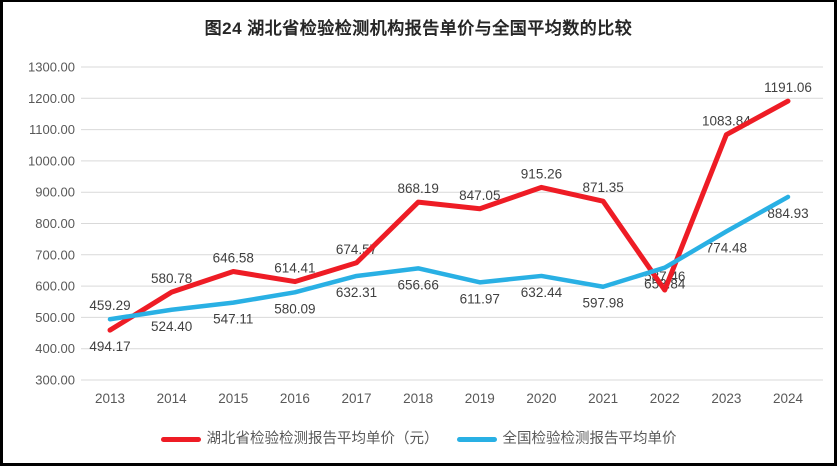 The height and width of the screenshot is (466, 837). I want to click on x-axis-tick-label: 2016, so click(295, 398).